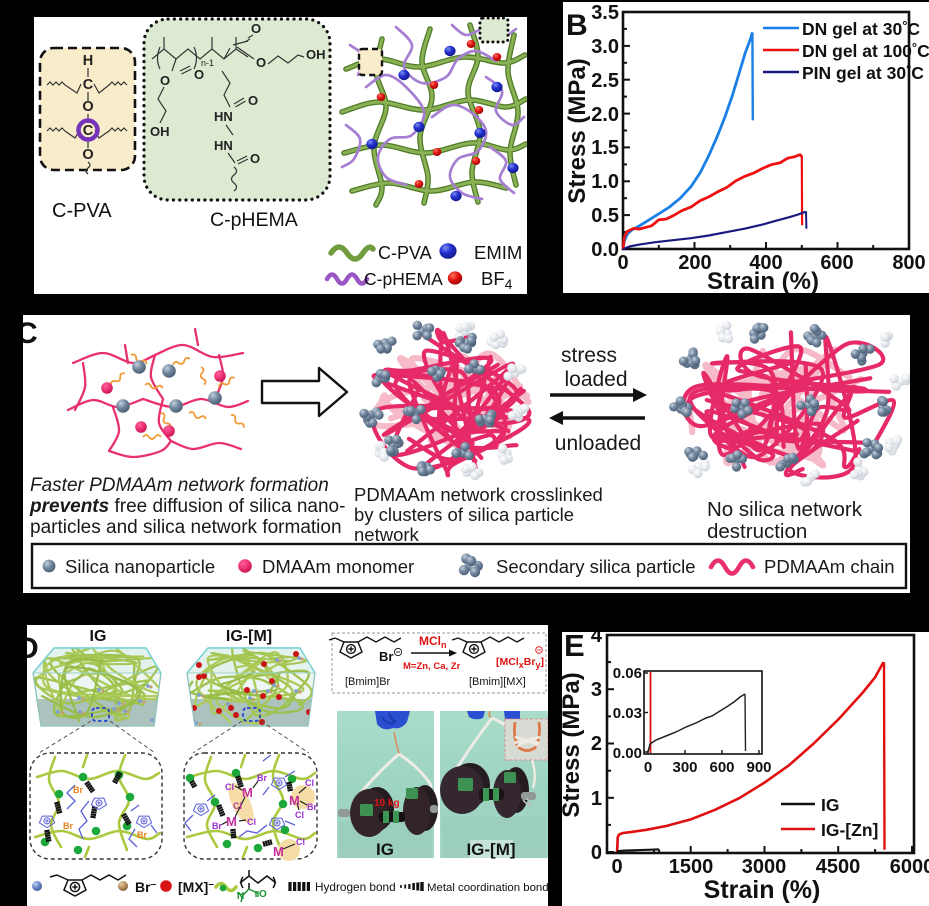  Describe the element at coordinates (464, 514) in the screenshot. I see `svg-text: by clusters of silica particle` at that location.